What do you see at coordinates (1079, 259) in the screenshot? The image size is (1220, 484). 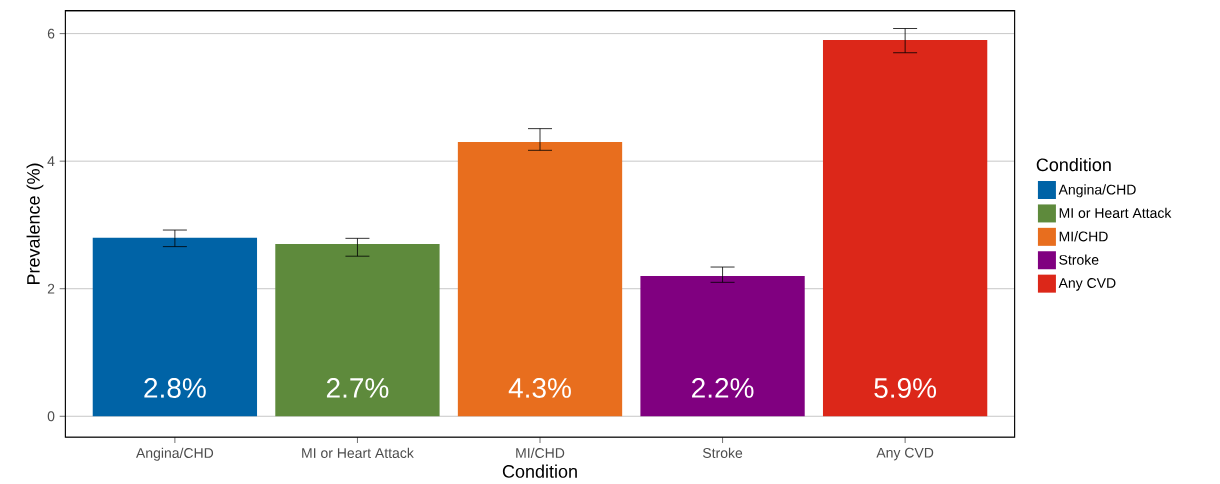 I see `legend-label: Stroke` at bounding box center [1079, 259].